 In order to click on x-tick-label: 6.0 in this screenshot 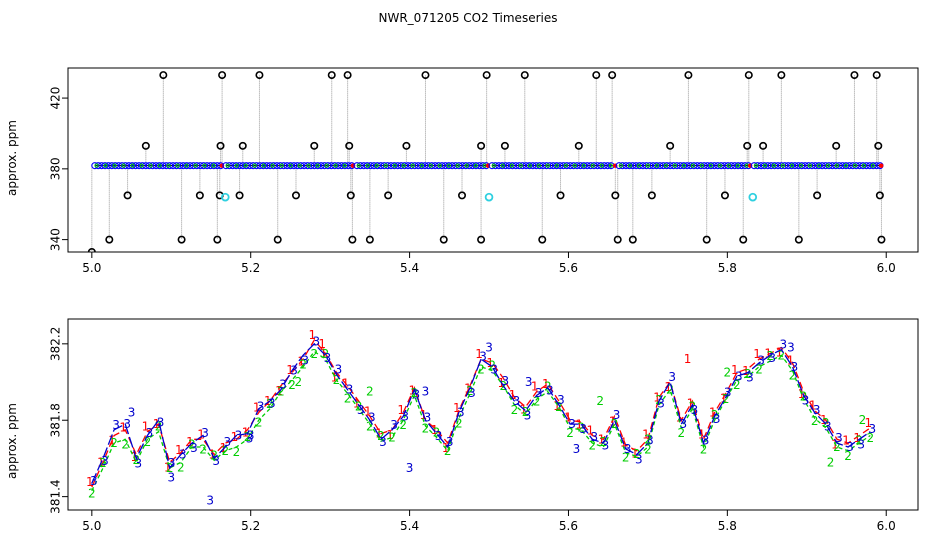, I will do `click(886, 268)`.